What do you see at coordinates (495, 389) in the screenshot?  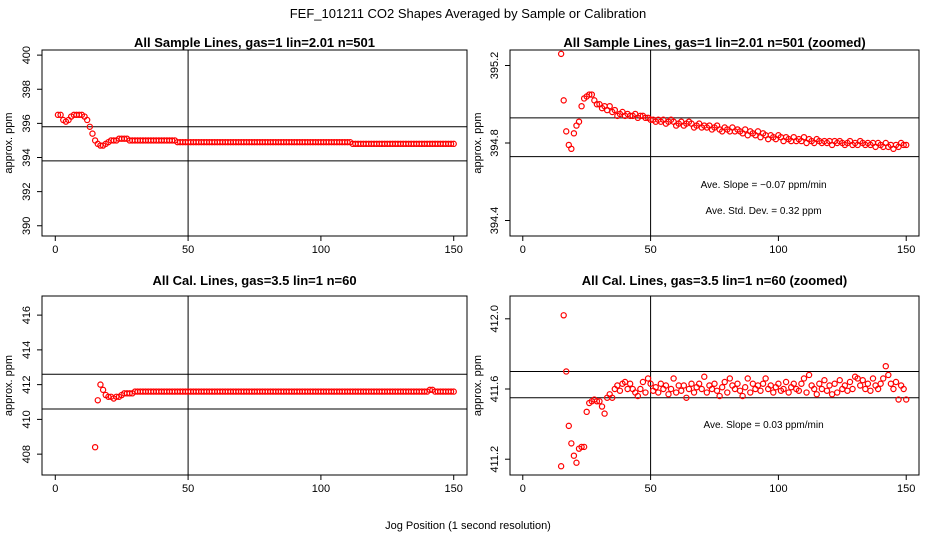 I see `y-tick-label: 411.6` at bounding box center [495, 389].